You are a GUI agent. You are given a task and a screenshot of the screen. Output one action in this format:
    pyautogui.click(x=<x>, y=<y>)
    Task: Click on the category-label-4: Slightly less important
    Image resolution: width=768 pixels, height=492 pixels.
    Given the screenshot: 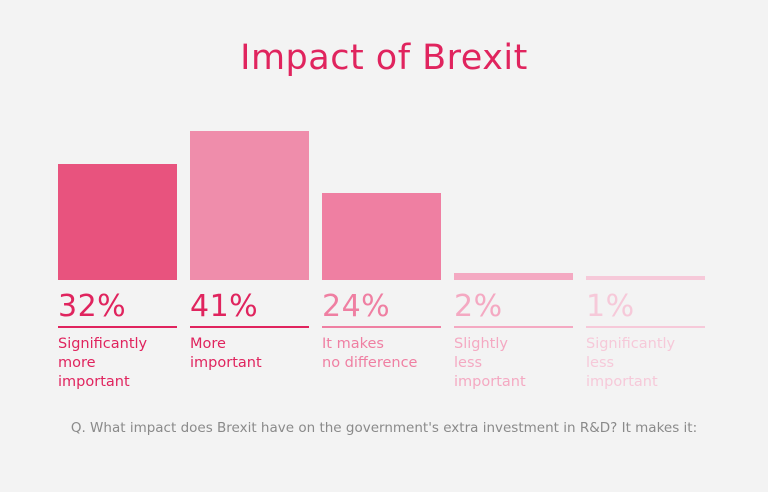 What is the action you would take?
    pyautogui.click(x=490, y=363)
    